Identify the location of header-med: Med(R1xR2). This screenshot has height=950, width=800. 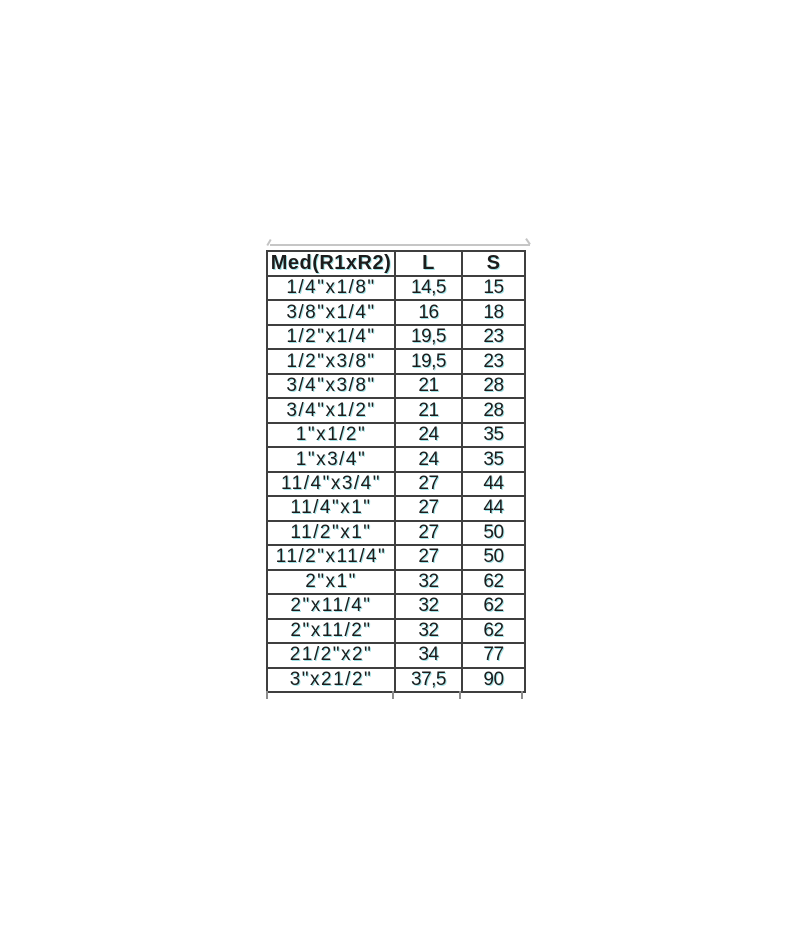
(331, 263).